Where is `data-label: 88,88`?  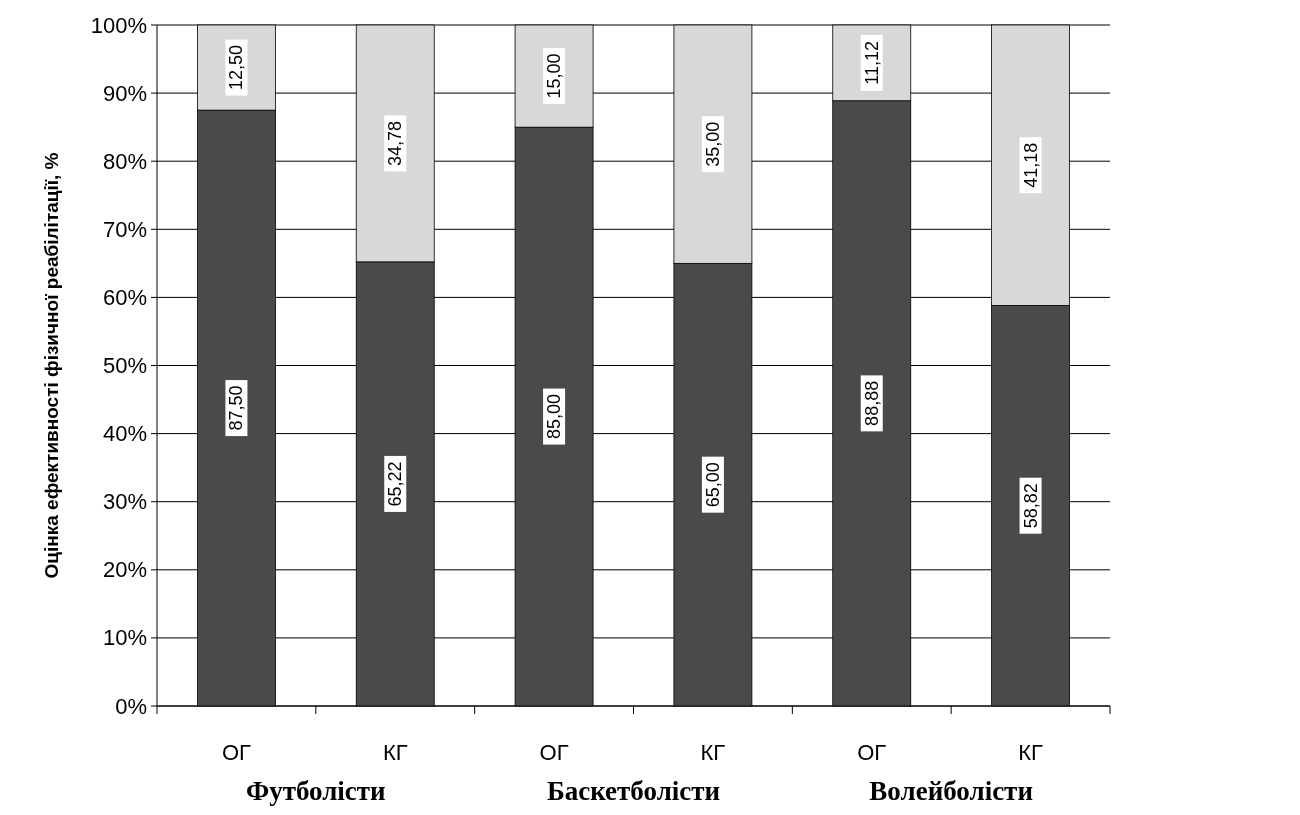
data-label: 88,88 is located at coordinates (871, 403).